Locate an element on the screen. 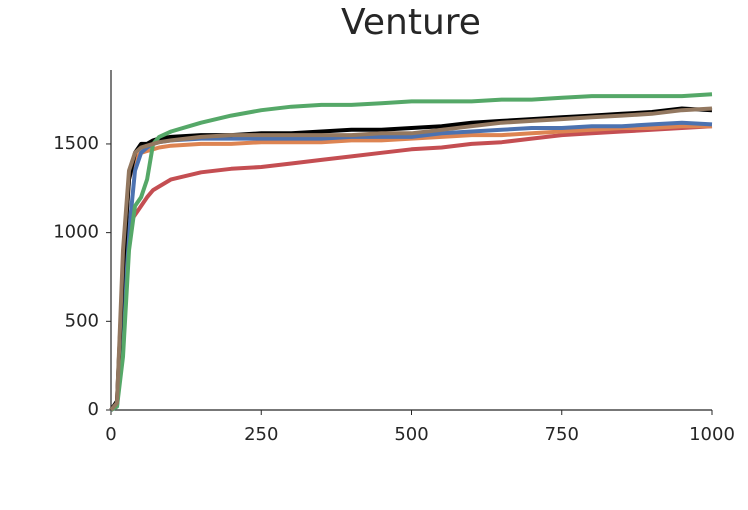  chart-title: Venture is located at coordinates (411, 22).